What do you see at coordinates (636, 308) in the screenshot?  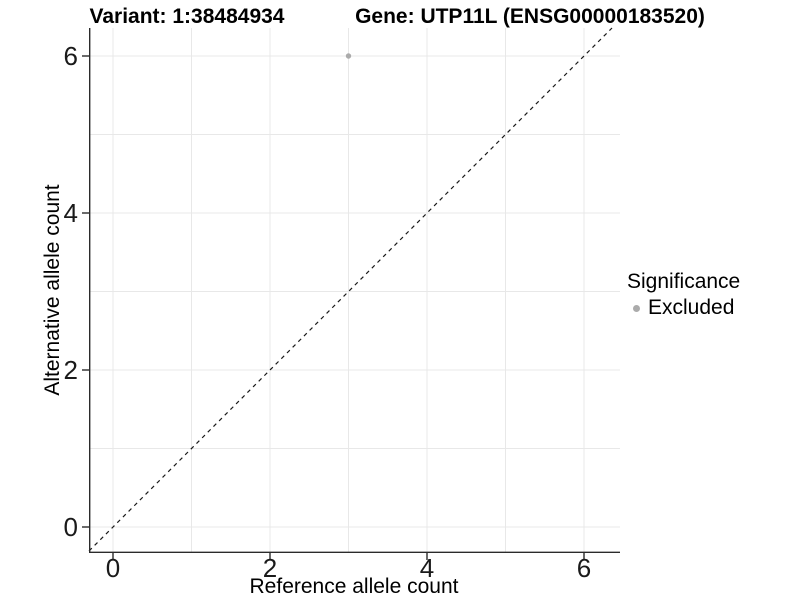 I see `legend-point-icon` at bounding box center [636, 308].